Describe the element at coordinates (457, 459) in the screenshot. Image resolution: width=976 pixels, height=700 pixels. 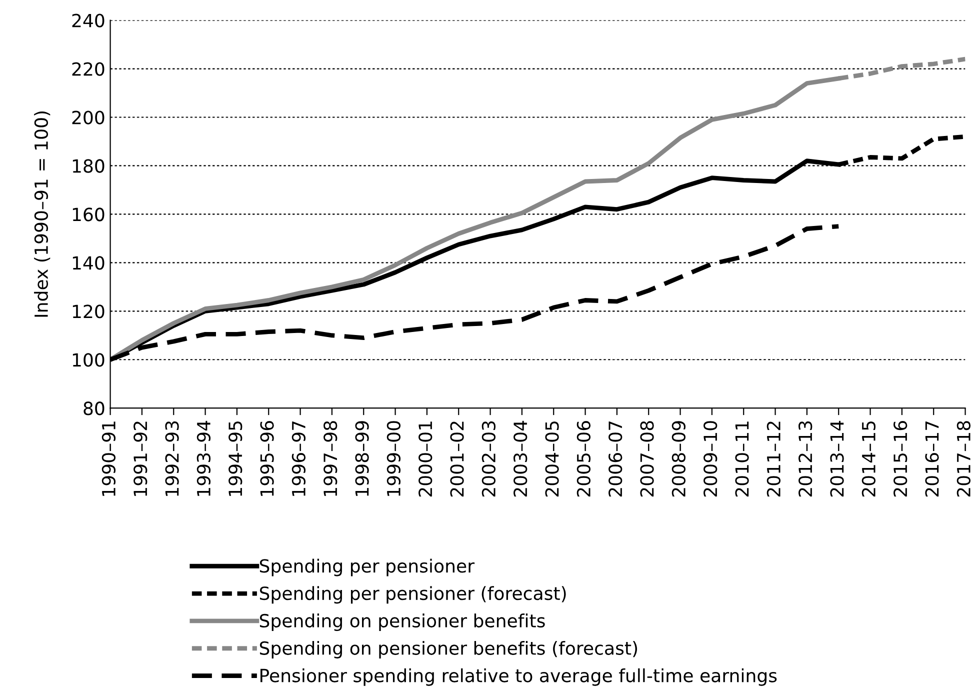
I see `x-tick-label: 2001–02` at that location.